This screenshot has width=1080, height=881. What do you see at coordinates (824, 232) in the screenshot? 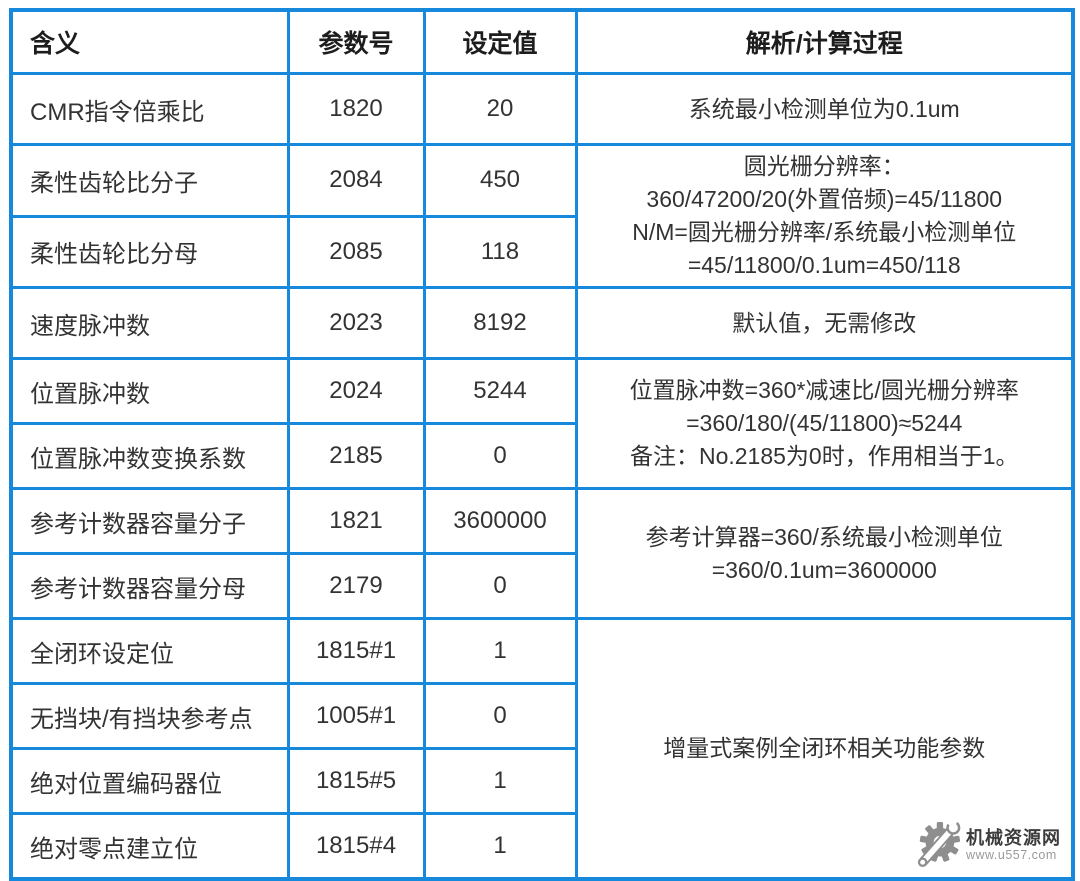
I see `analysis-line: N/M=圆光栅分辨率/系统最小检测单位` at bounding box center [824, 232].